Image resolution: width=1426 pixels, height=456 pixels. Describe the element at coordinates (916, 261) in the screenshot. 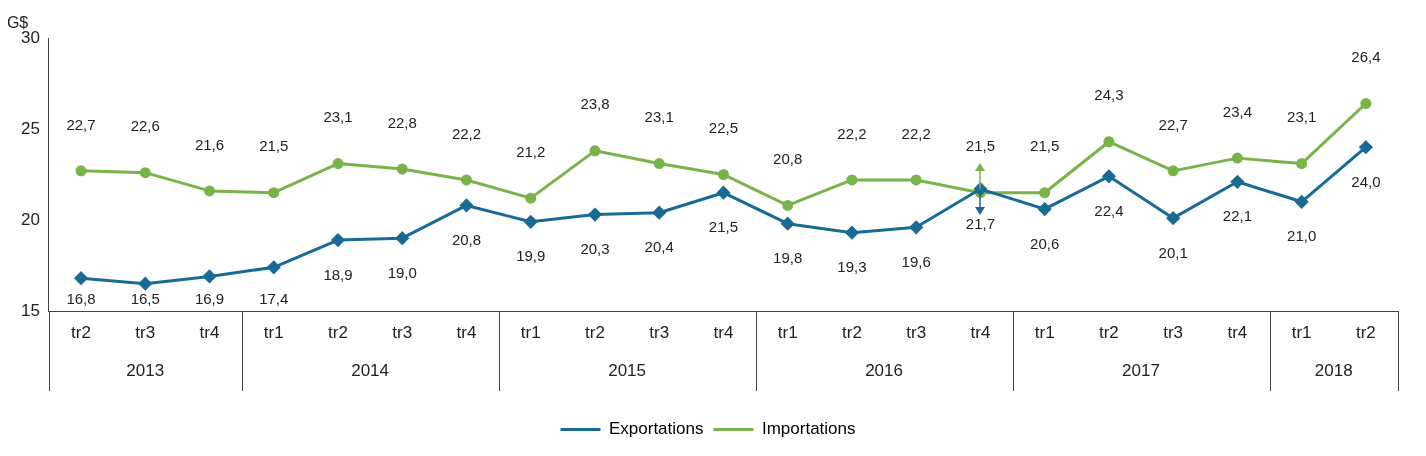

I see `data-label: 19,6` at that location.